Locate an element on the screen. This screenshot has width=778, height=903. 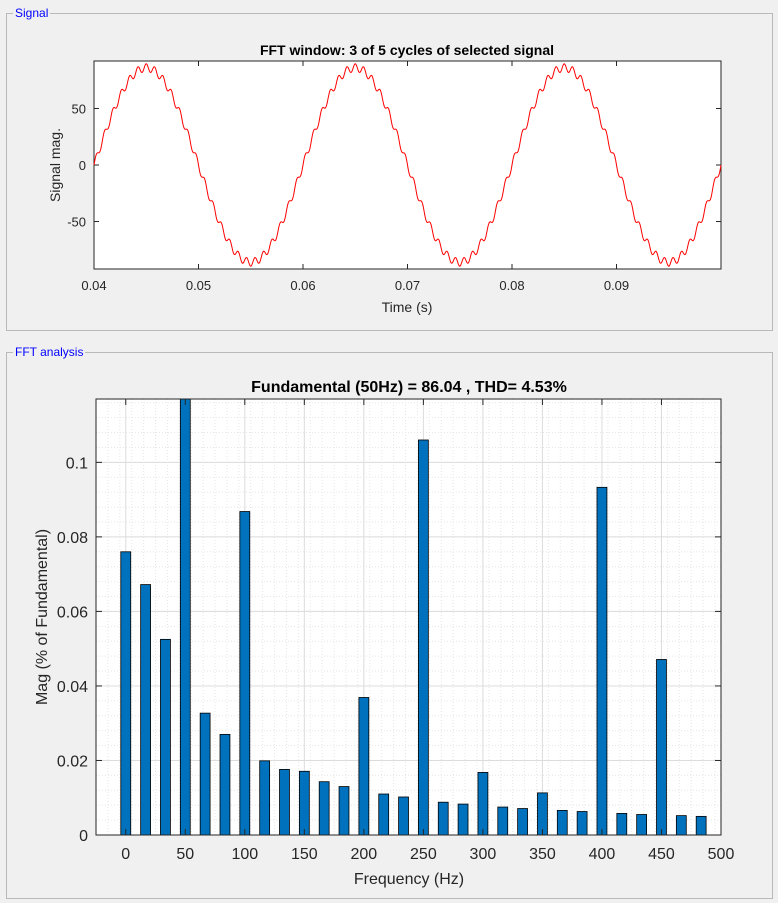
signal-x-tick-label: 0.06 is located at coordinates (302, 285).